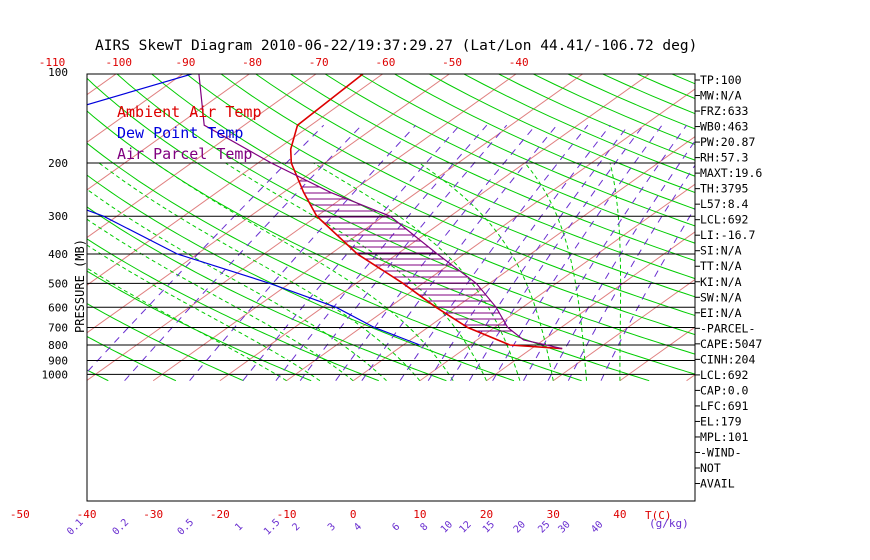 This screenshot has height=560, width=870. Describe the element at coordinates (721, 313) in the screenshot. I see `index-label: EI:N/A` at that location.